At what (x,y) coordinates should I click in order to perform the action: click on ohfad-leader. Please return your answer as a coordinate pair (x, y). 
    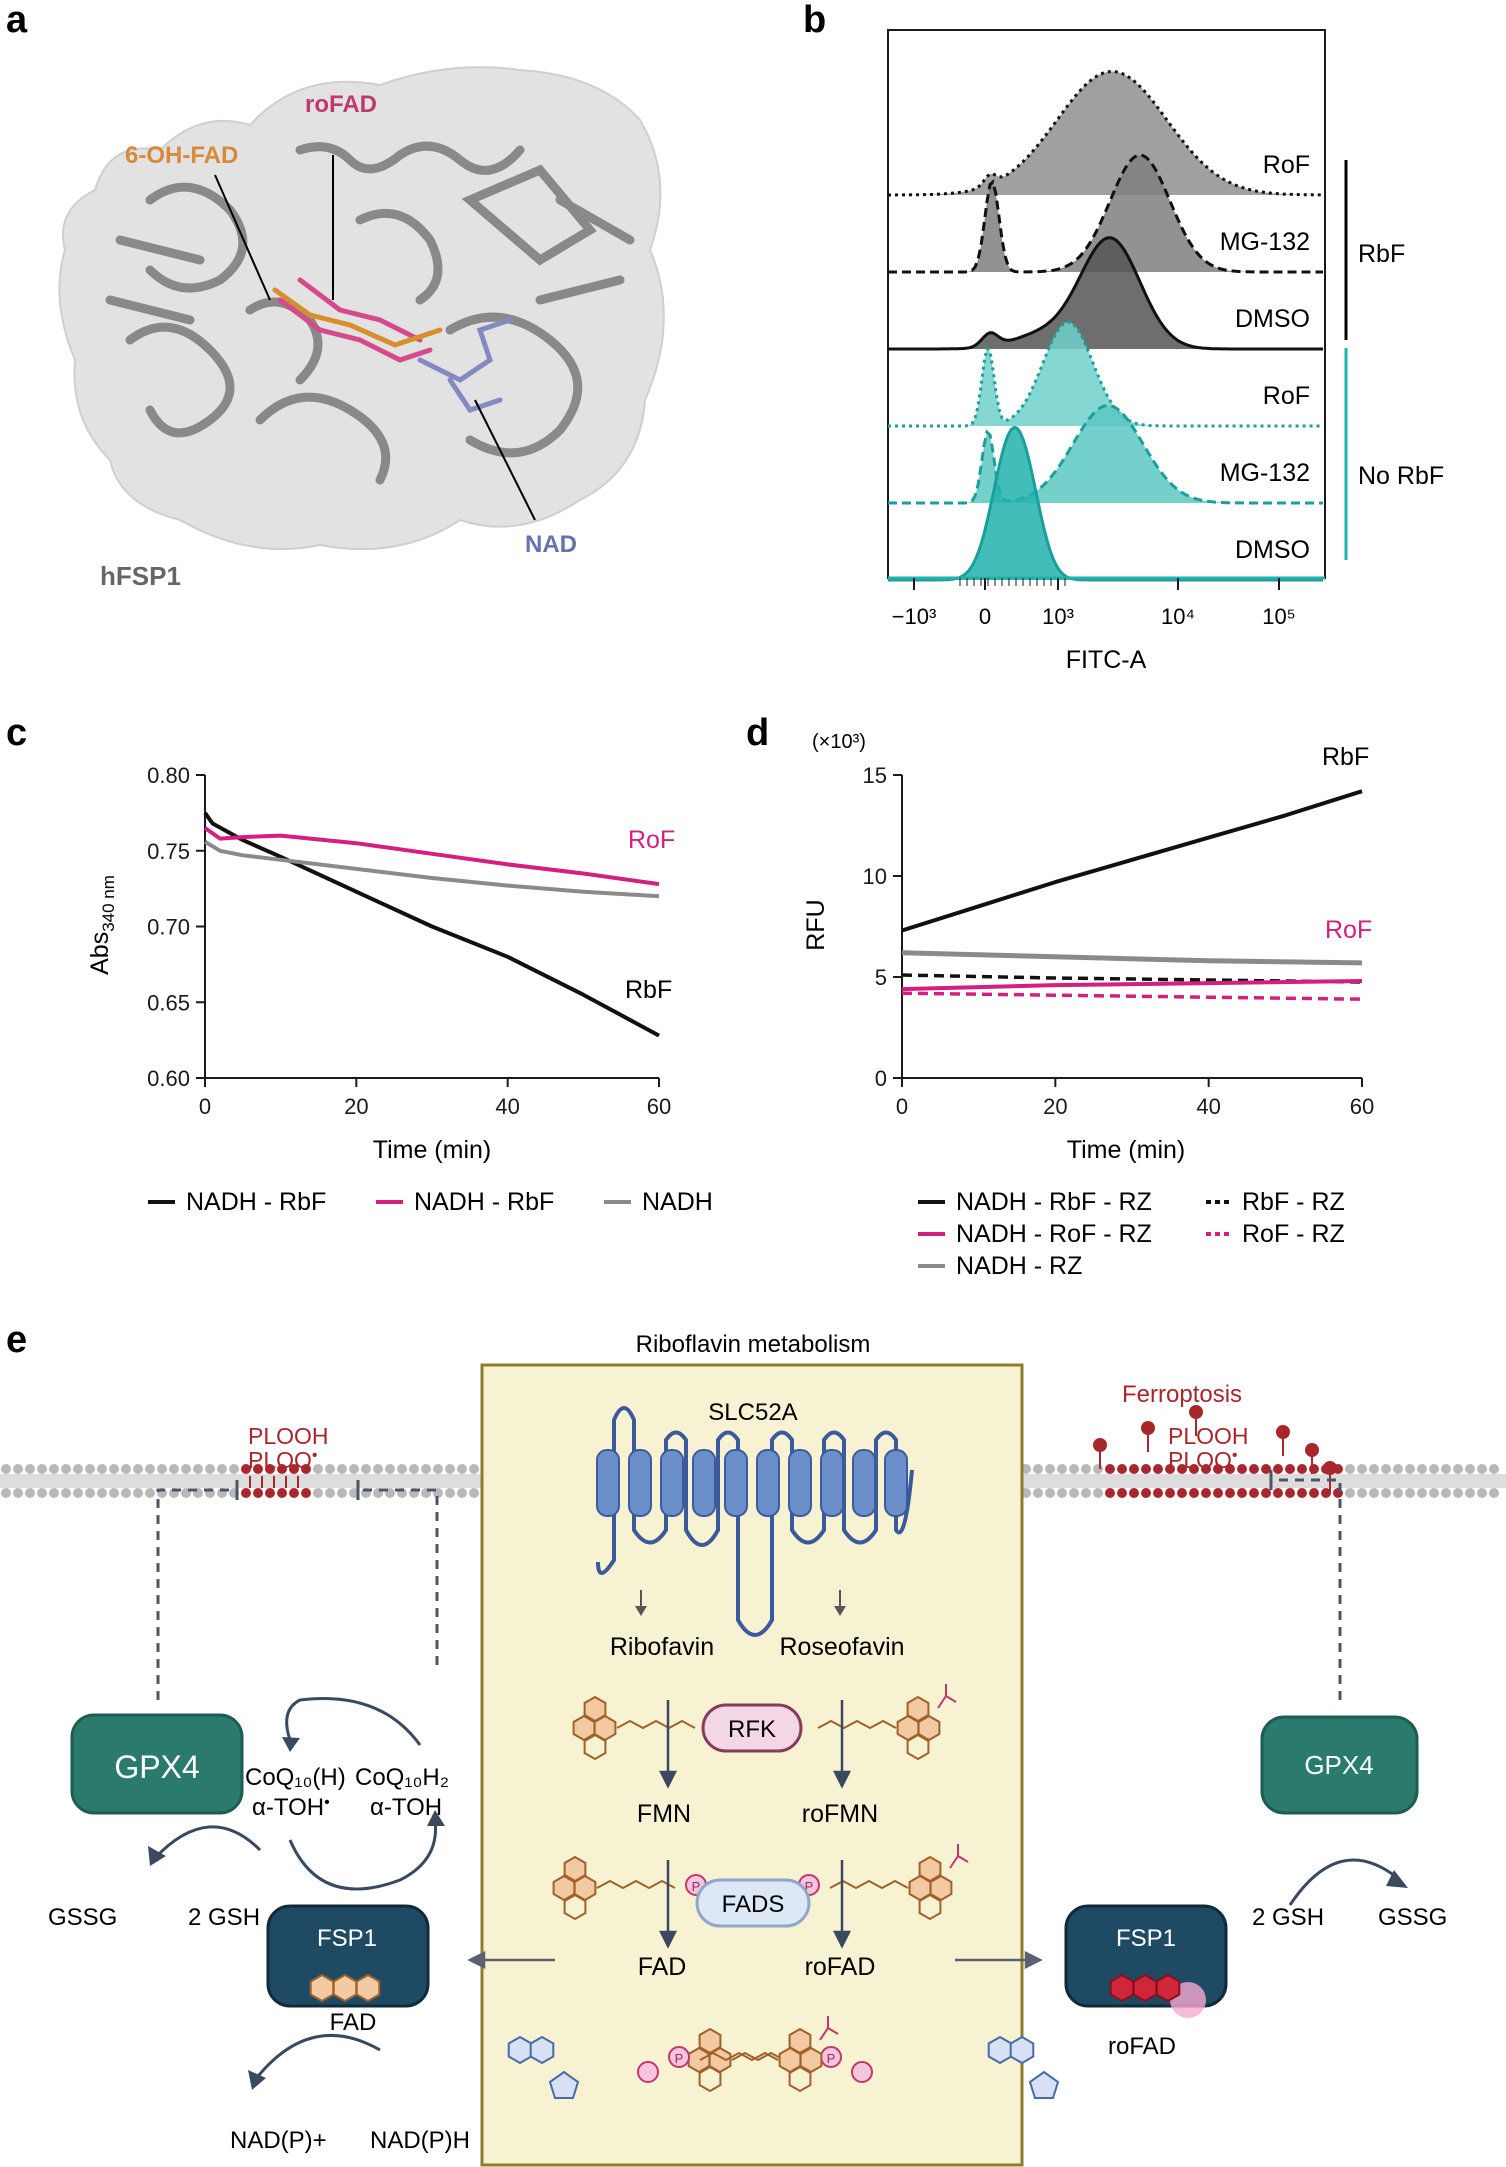
    Looking at the image, I should click on (242, 237).